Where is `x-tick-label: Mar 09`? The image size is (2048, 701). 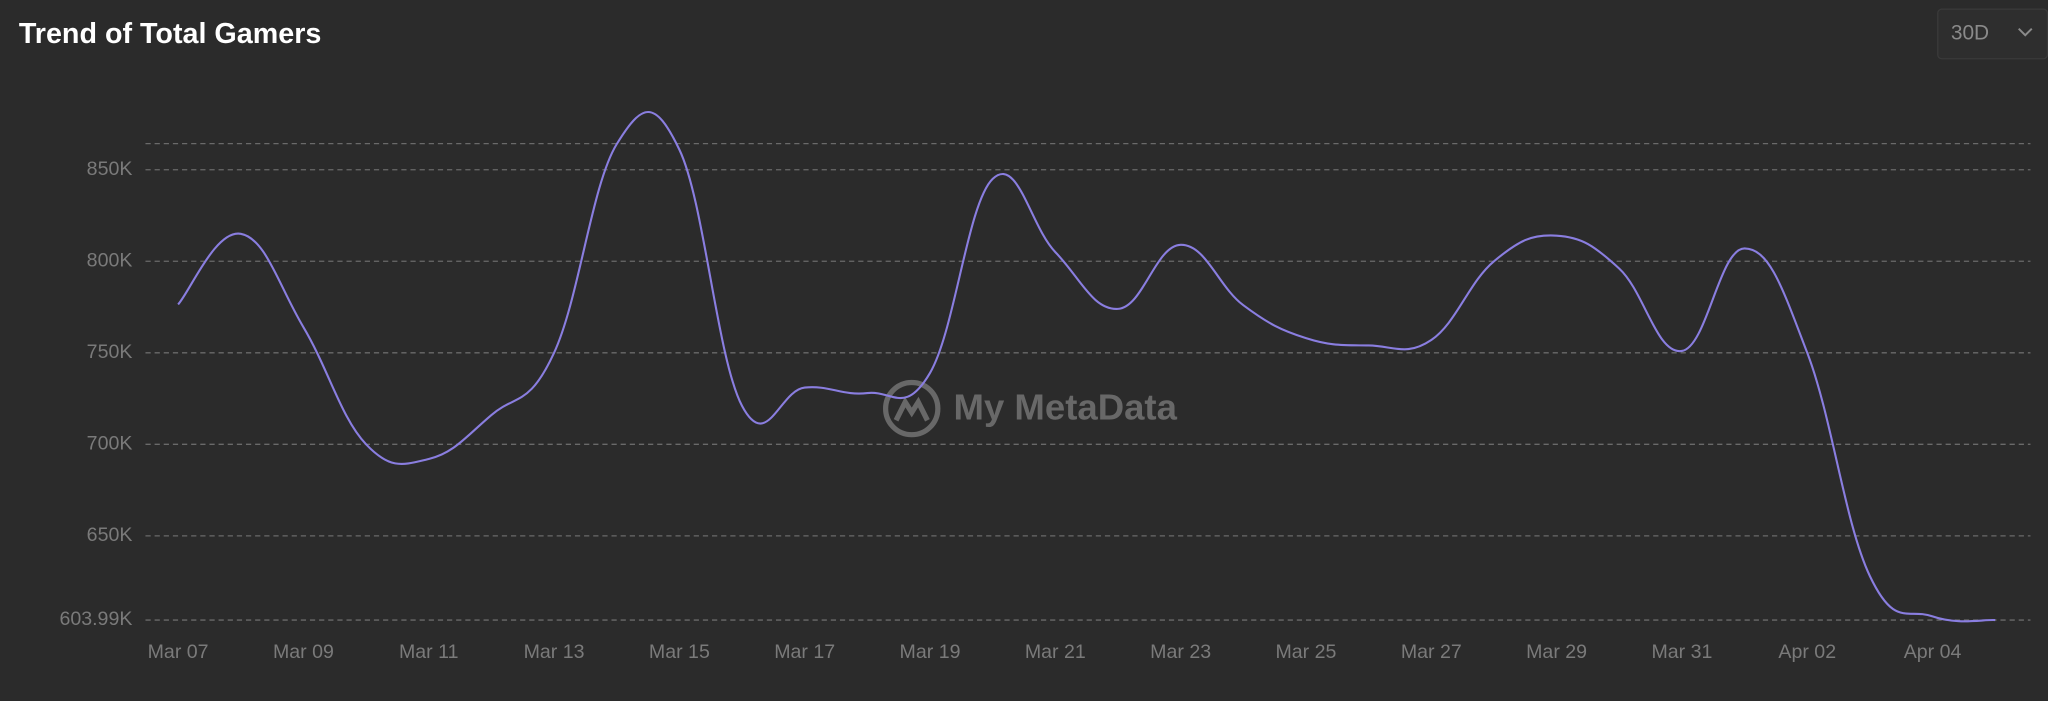
x-tick-label: Mar 09 is located at coordinates (303, 652).